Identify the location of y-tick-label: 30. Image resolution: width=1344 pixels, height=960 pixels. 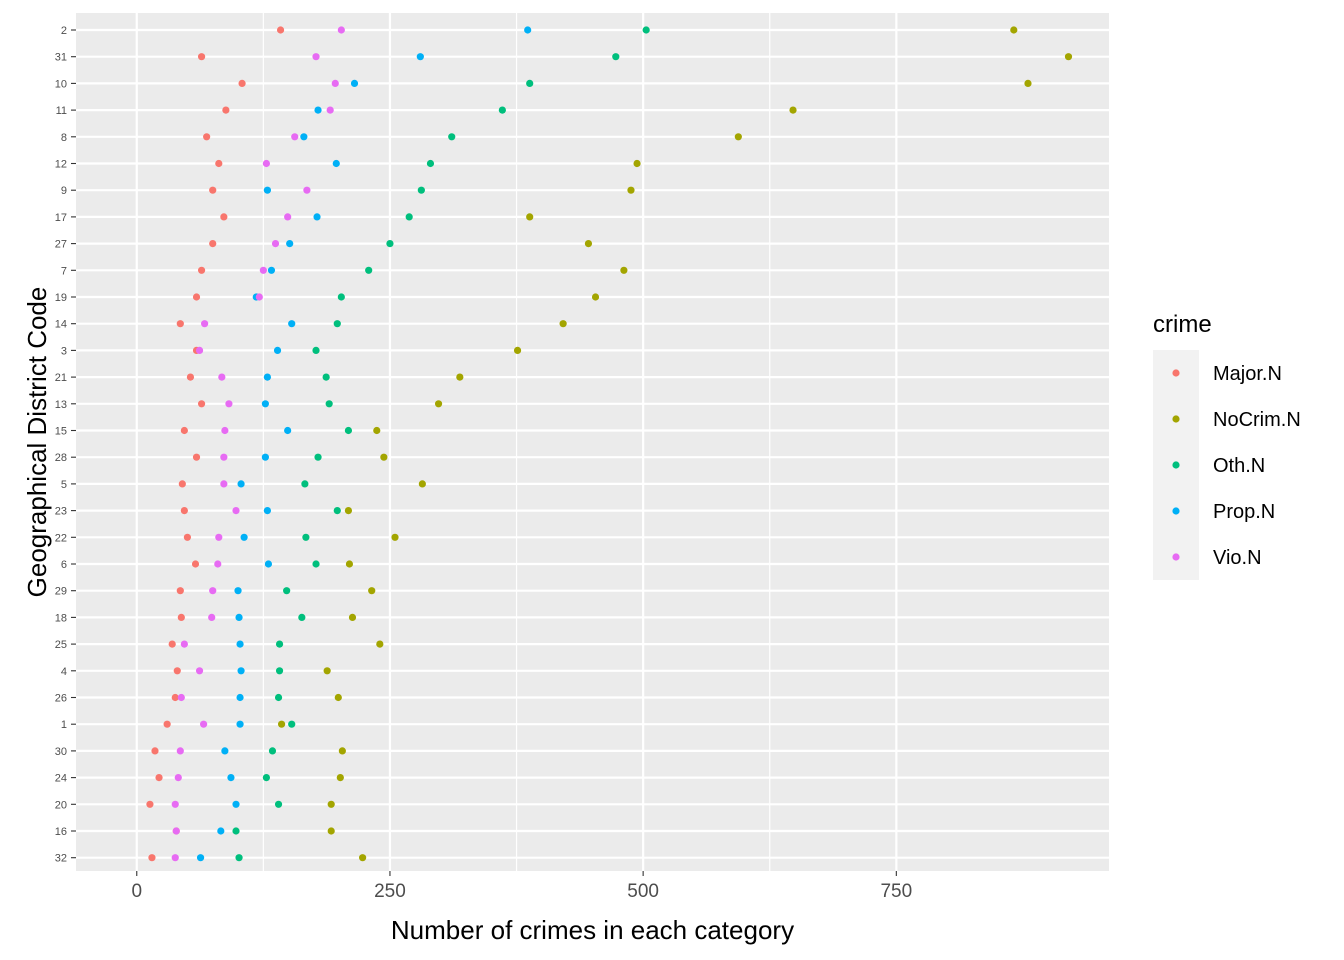
(61, 752).